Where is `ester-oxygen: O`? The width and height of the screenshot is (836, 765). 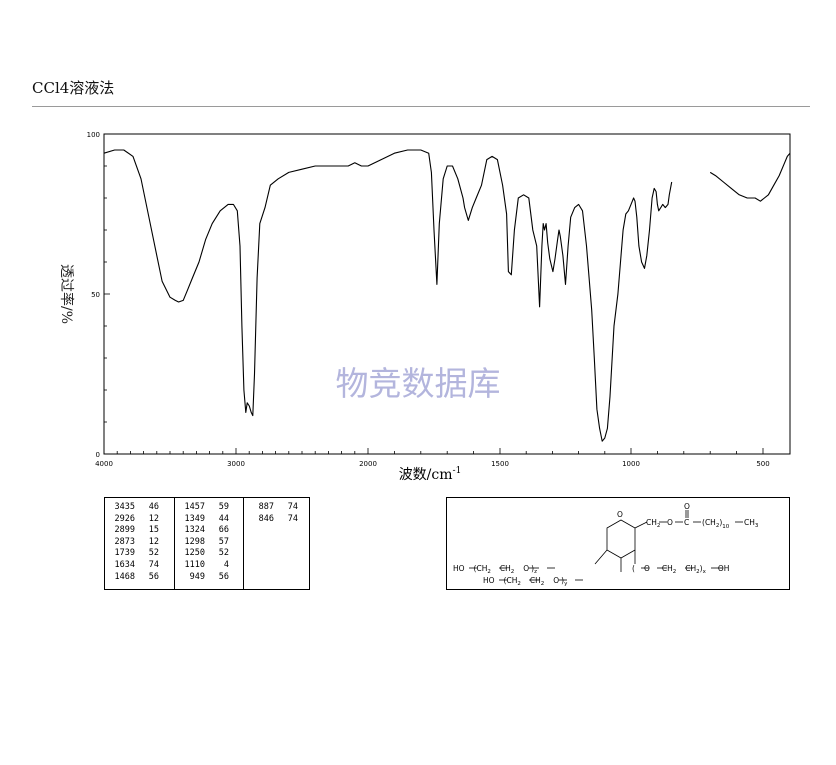
ester-oxygen: O is located at coordinates (670, 522).